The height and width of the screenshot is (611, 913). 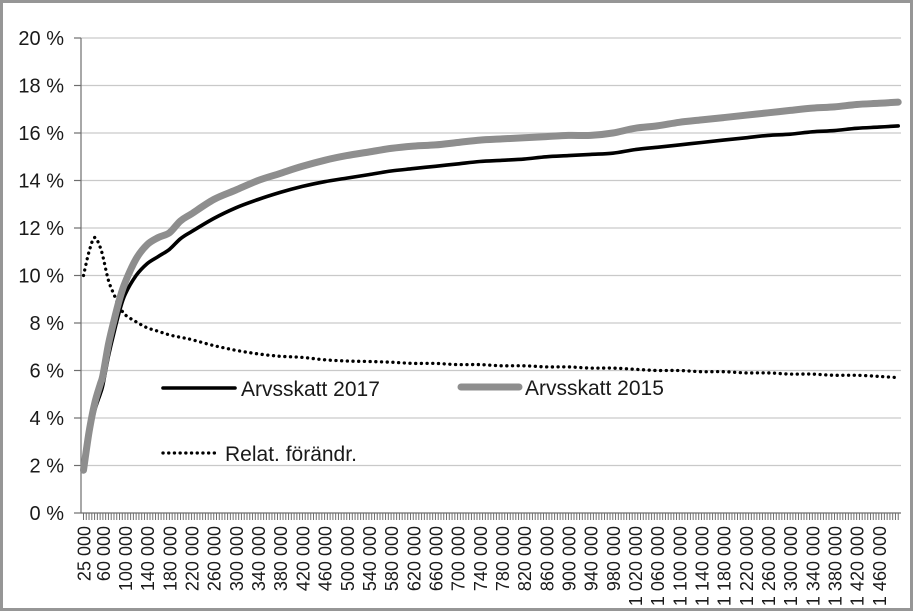 I want to click on x-axis-label: 340 000, so click(x=259, y=558).